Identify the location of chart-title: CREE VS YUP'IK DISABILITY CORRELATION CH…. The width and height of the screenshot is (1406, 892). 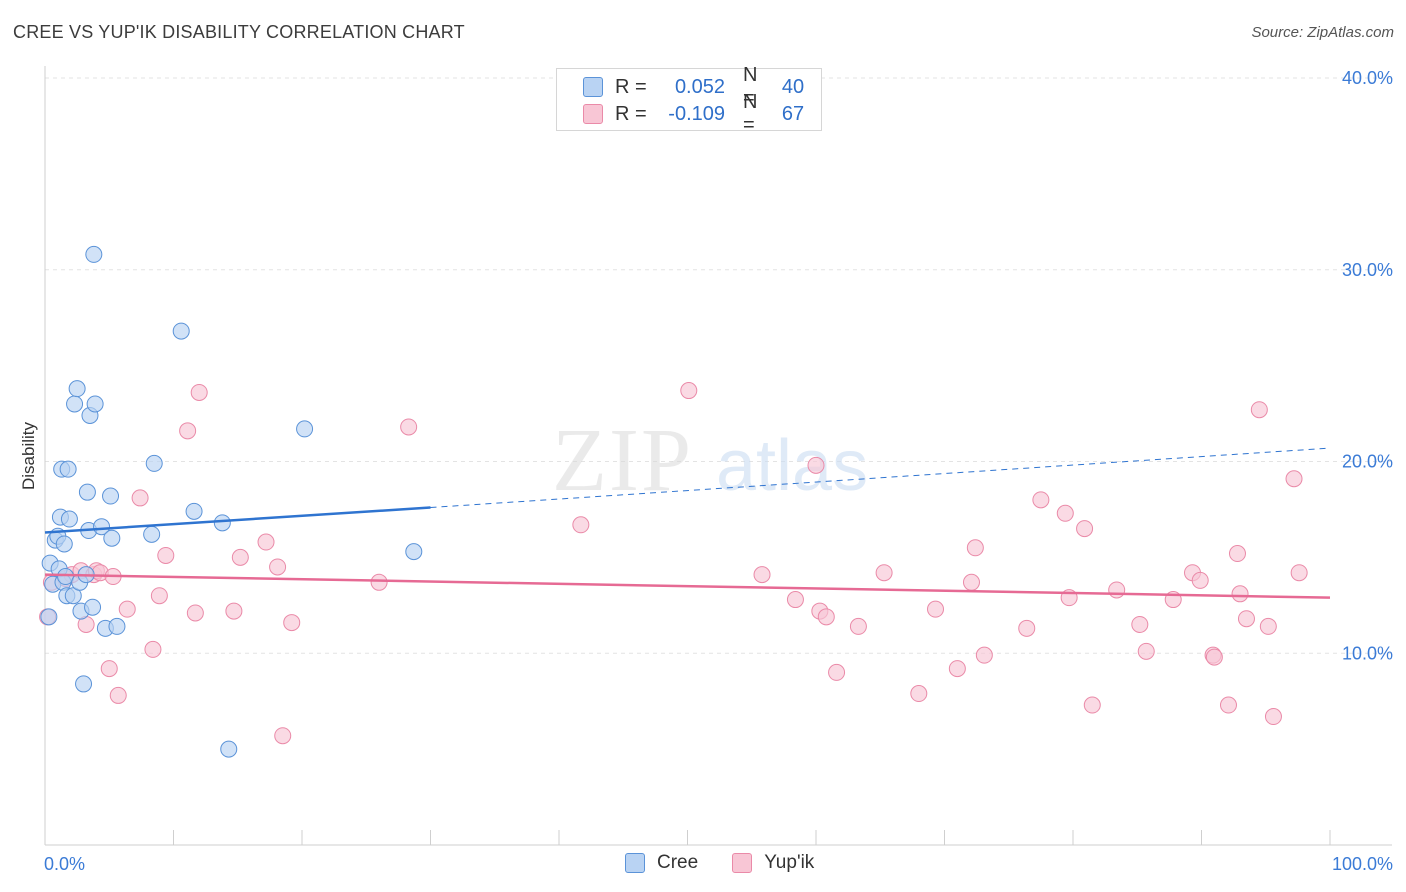
(239, 32).